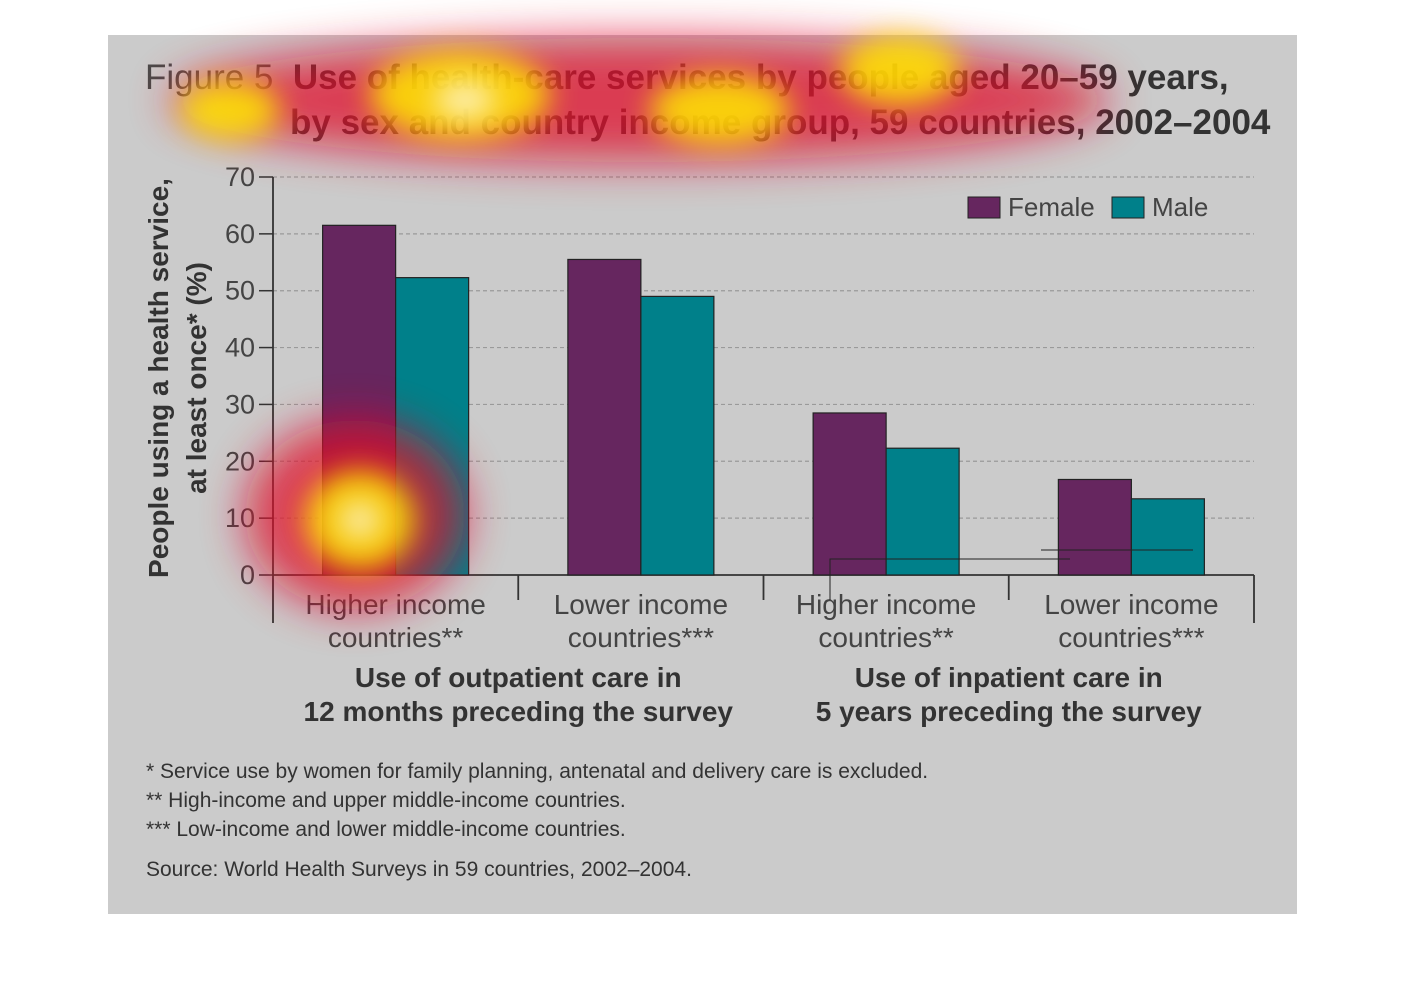  I want to click on y-tick-label: 40, so click(240, 348).